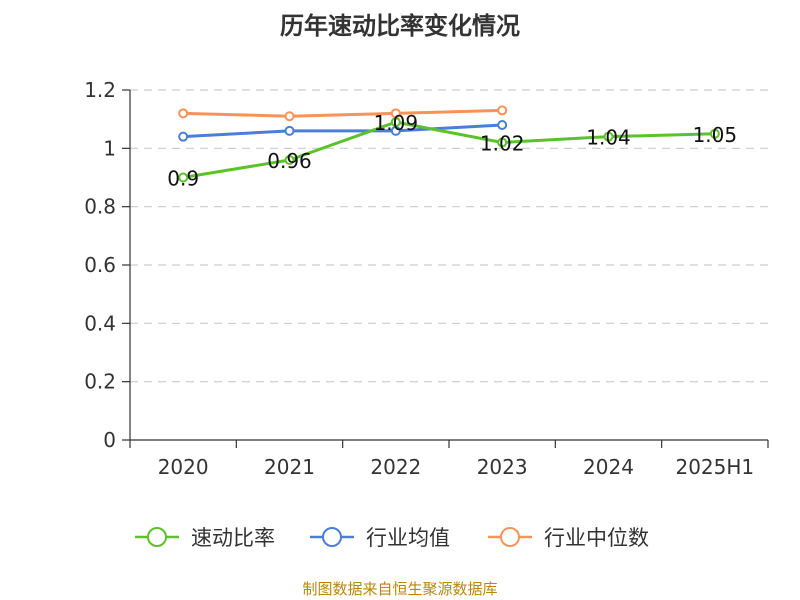  Describe the element at coordinates (596, 538) in the screenshot. I see `legend-label: 行业中位数` at that location.